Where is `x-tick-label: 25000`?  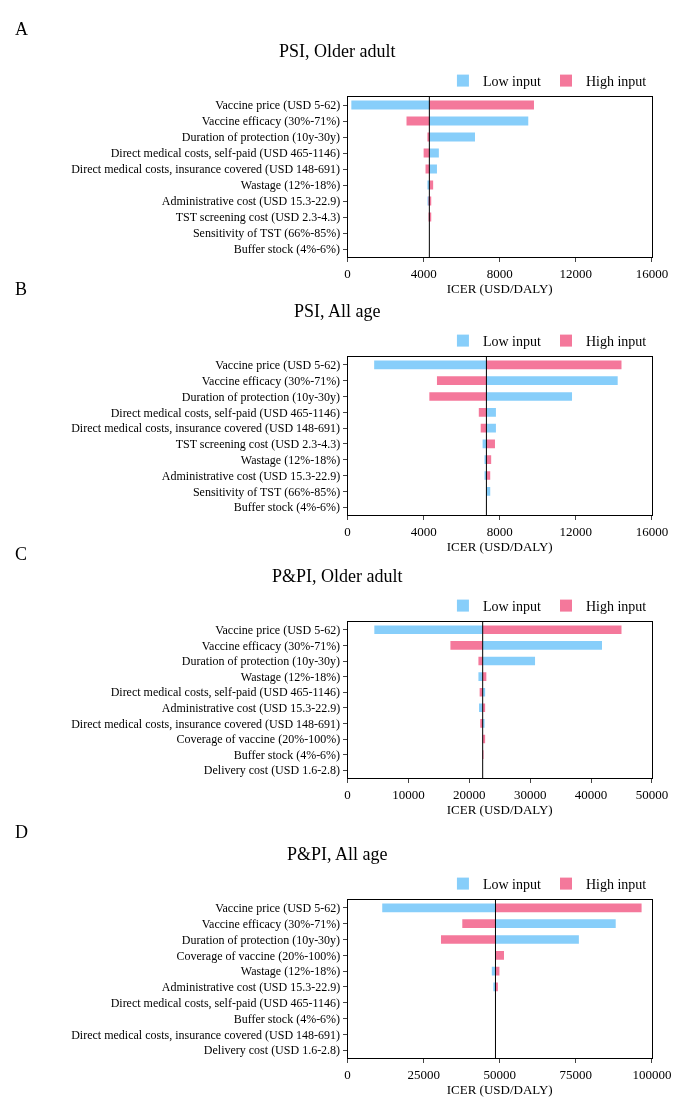 x-tick-label: 25000 is located at coordinates (423, 1074).